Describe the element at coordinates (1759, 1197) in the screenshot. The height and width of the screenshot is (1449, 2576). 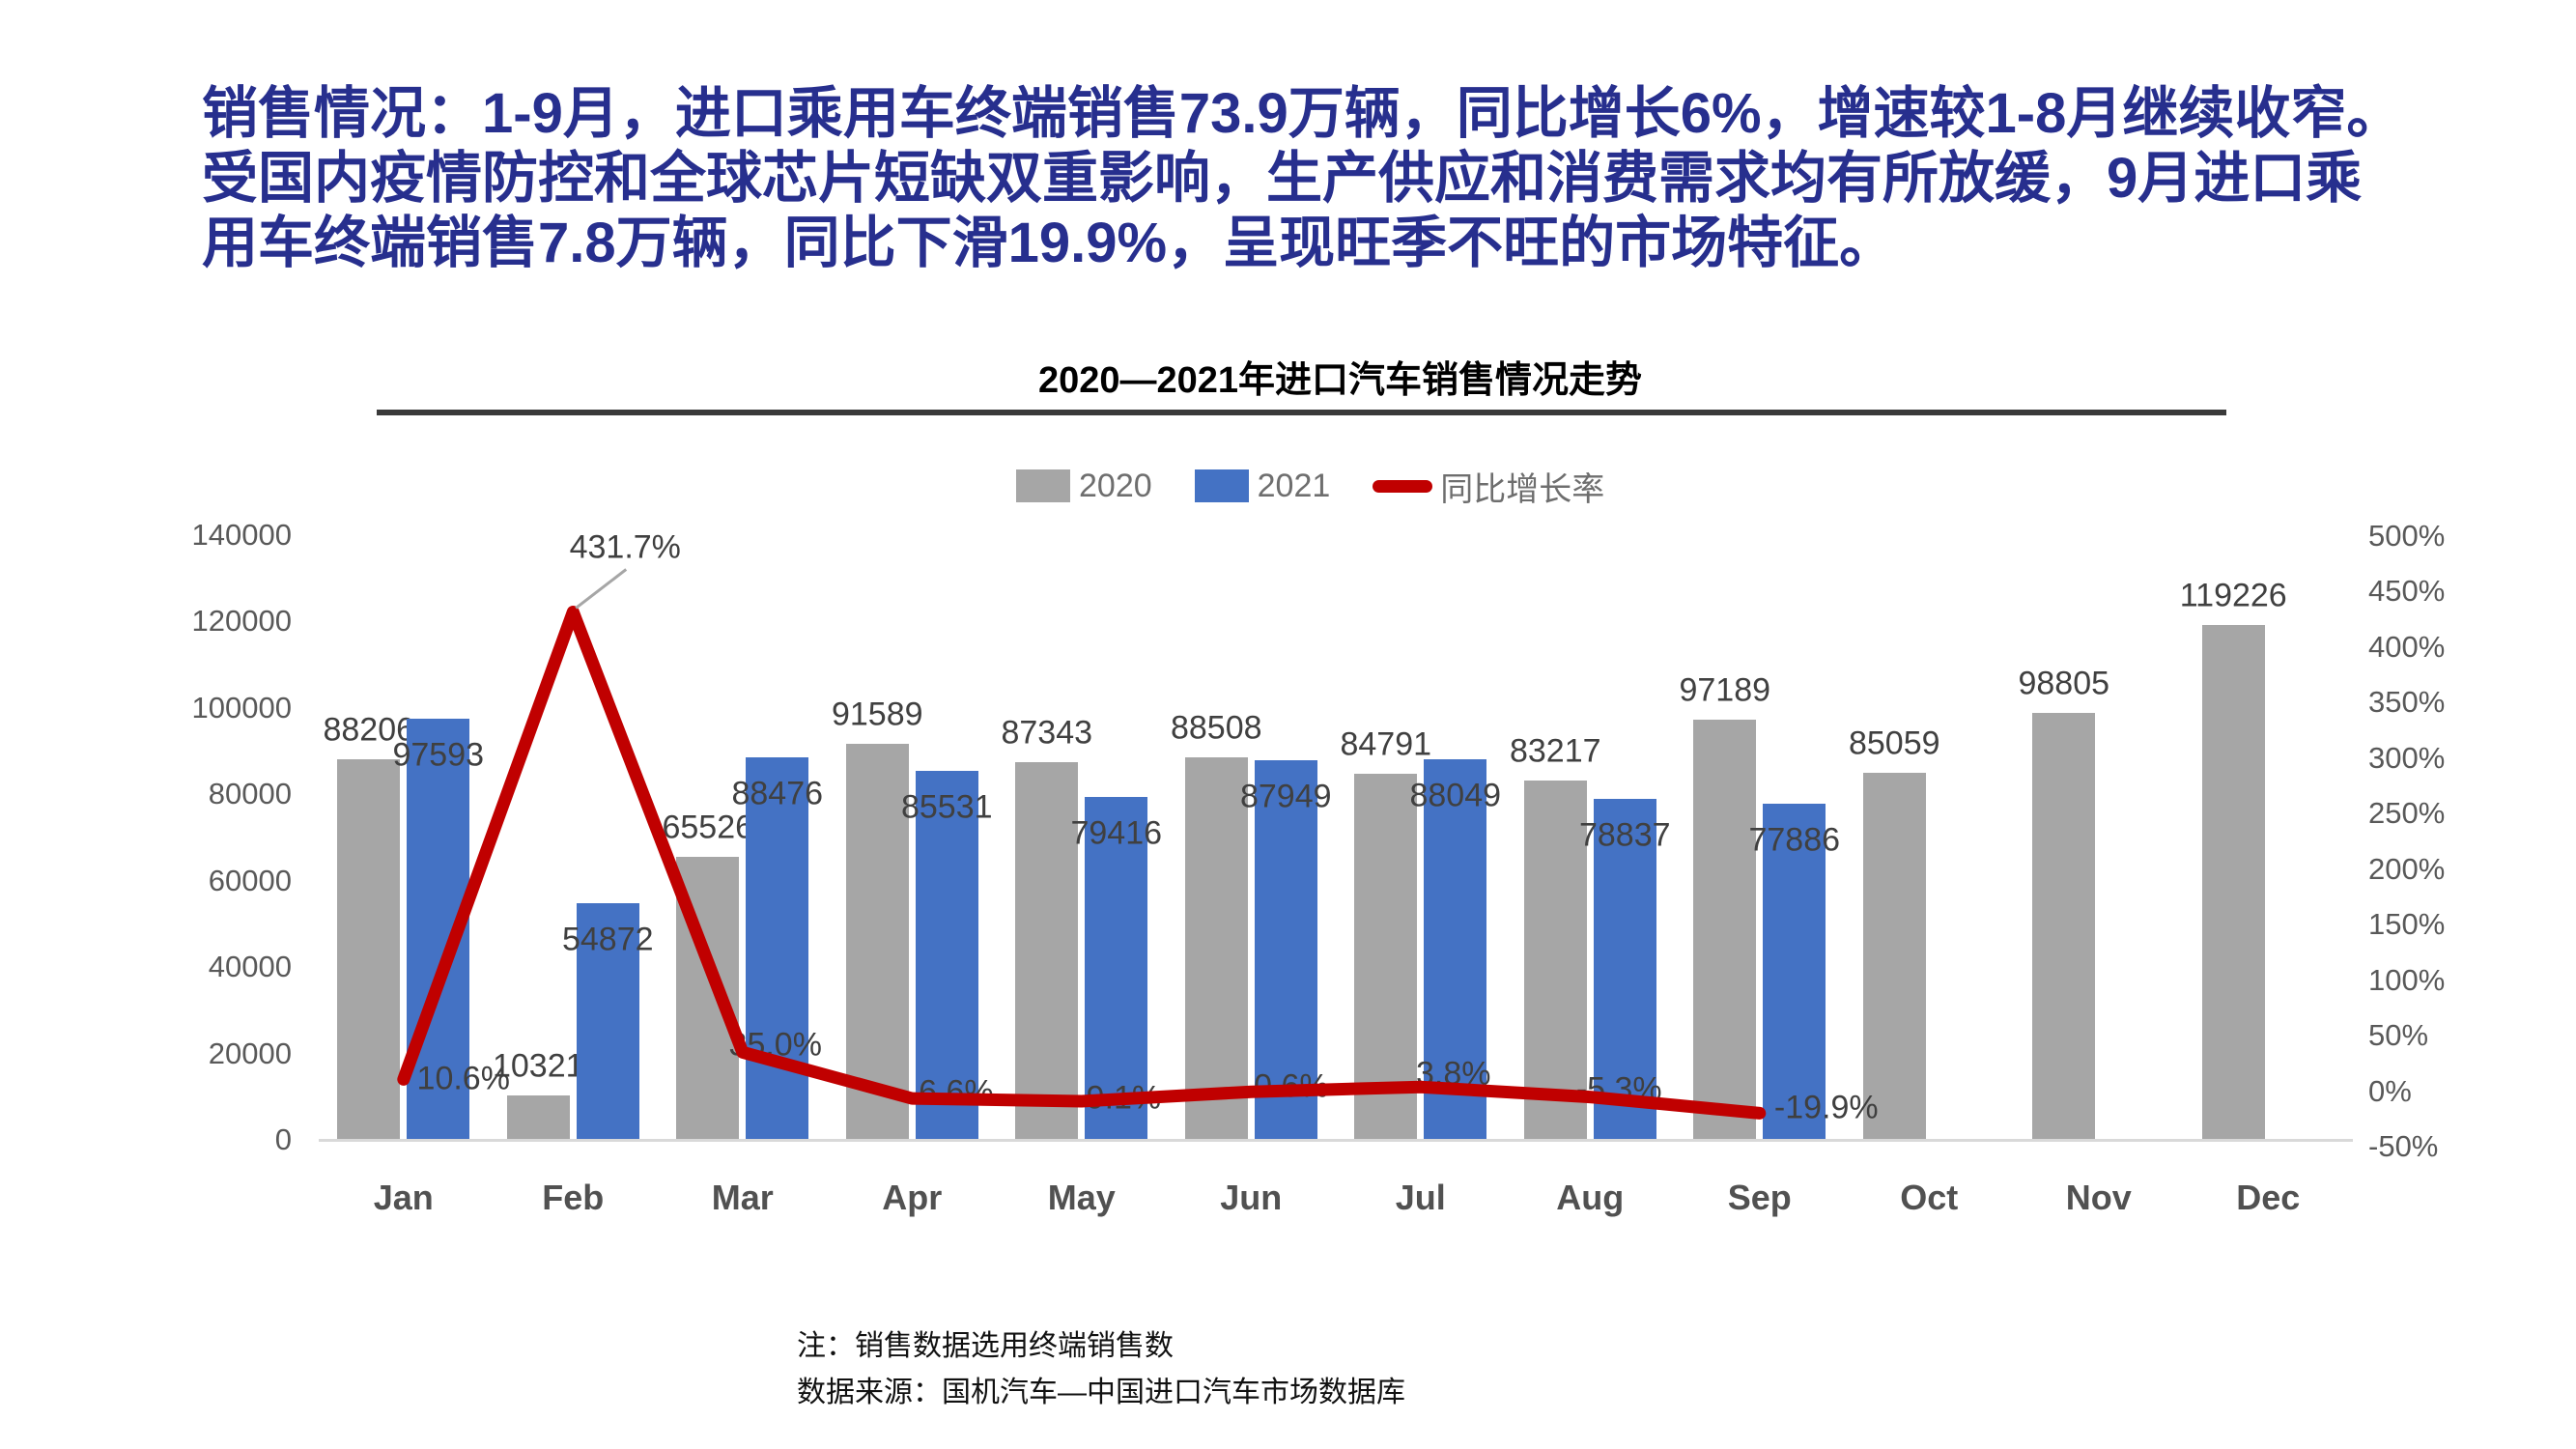
I see `x-axis-label-sep: Sep` at that location.